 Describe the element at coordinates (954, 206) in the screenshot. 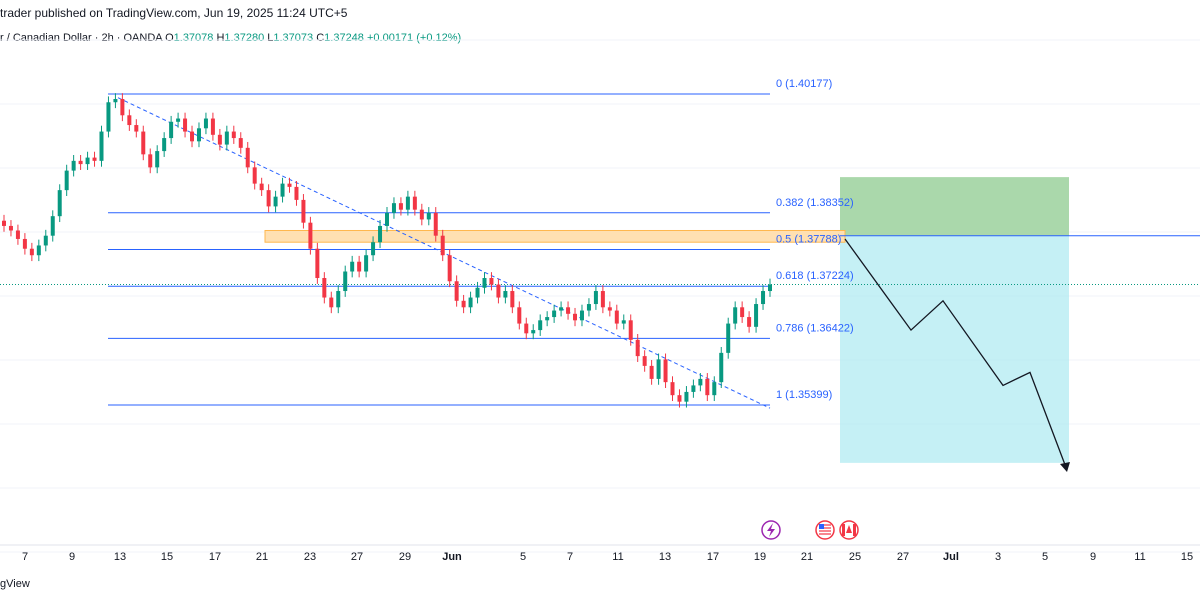

I see `target-zone` at that location.